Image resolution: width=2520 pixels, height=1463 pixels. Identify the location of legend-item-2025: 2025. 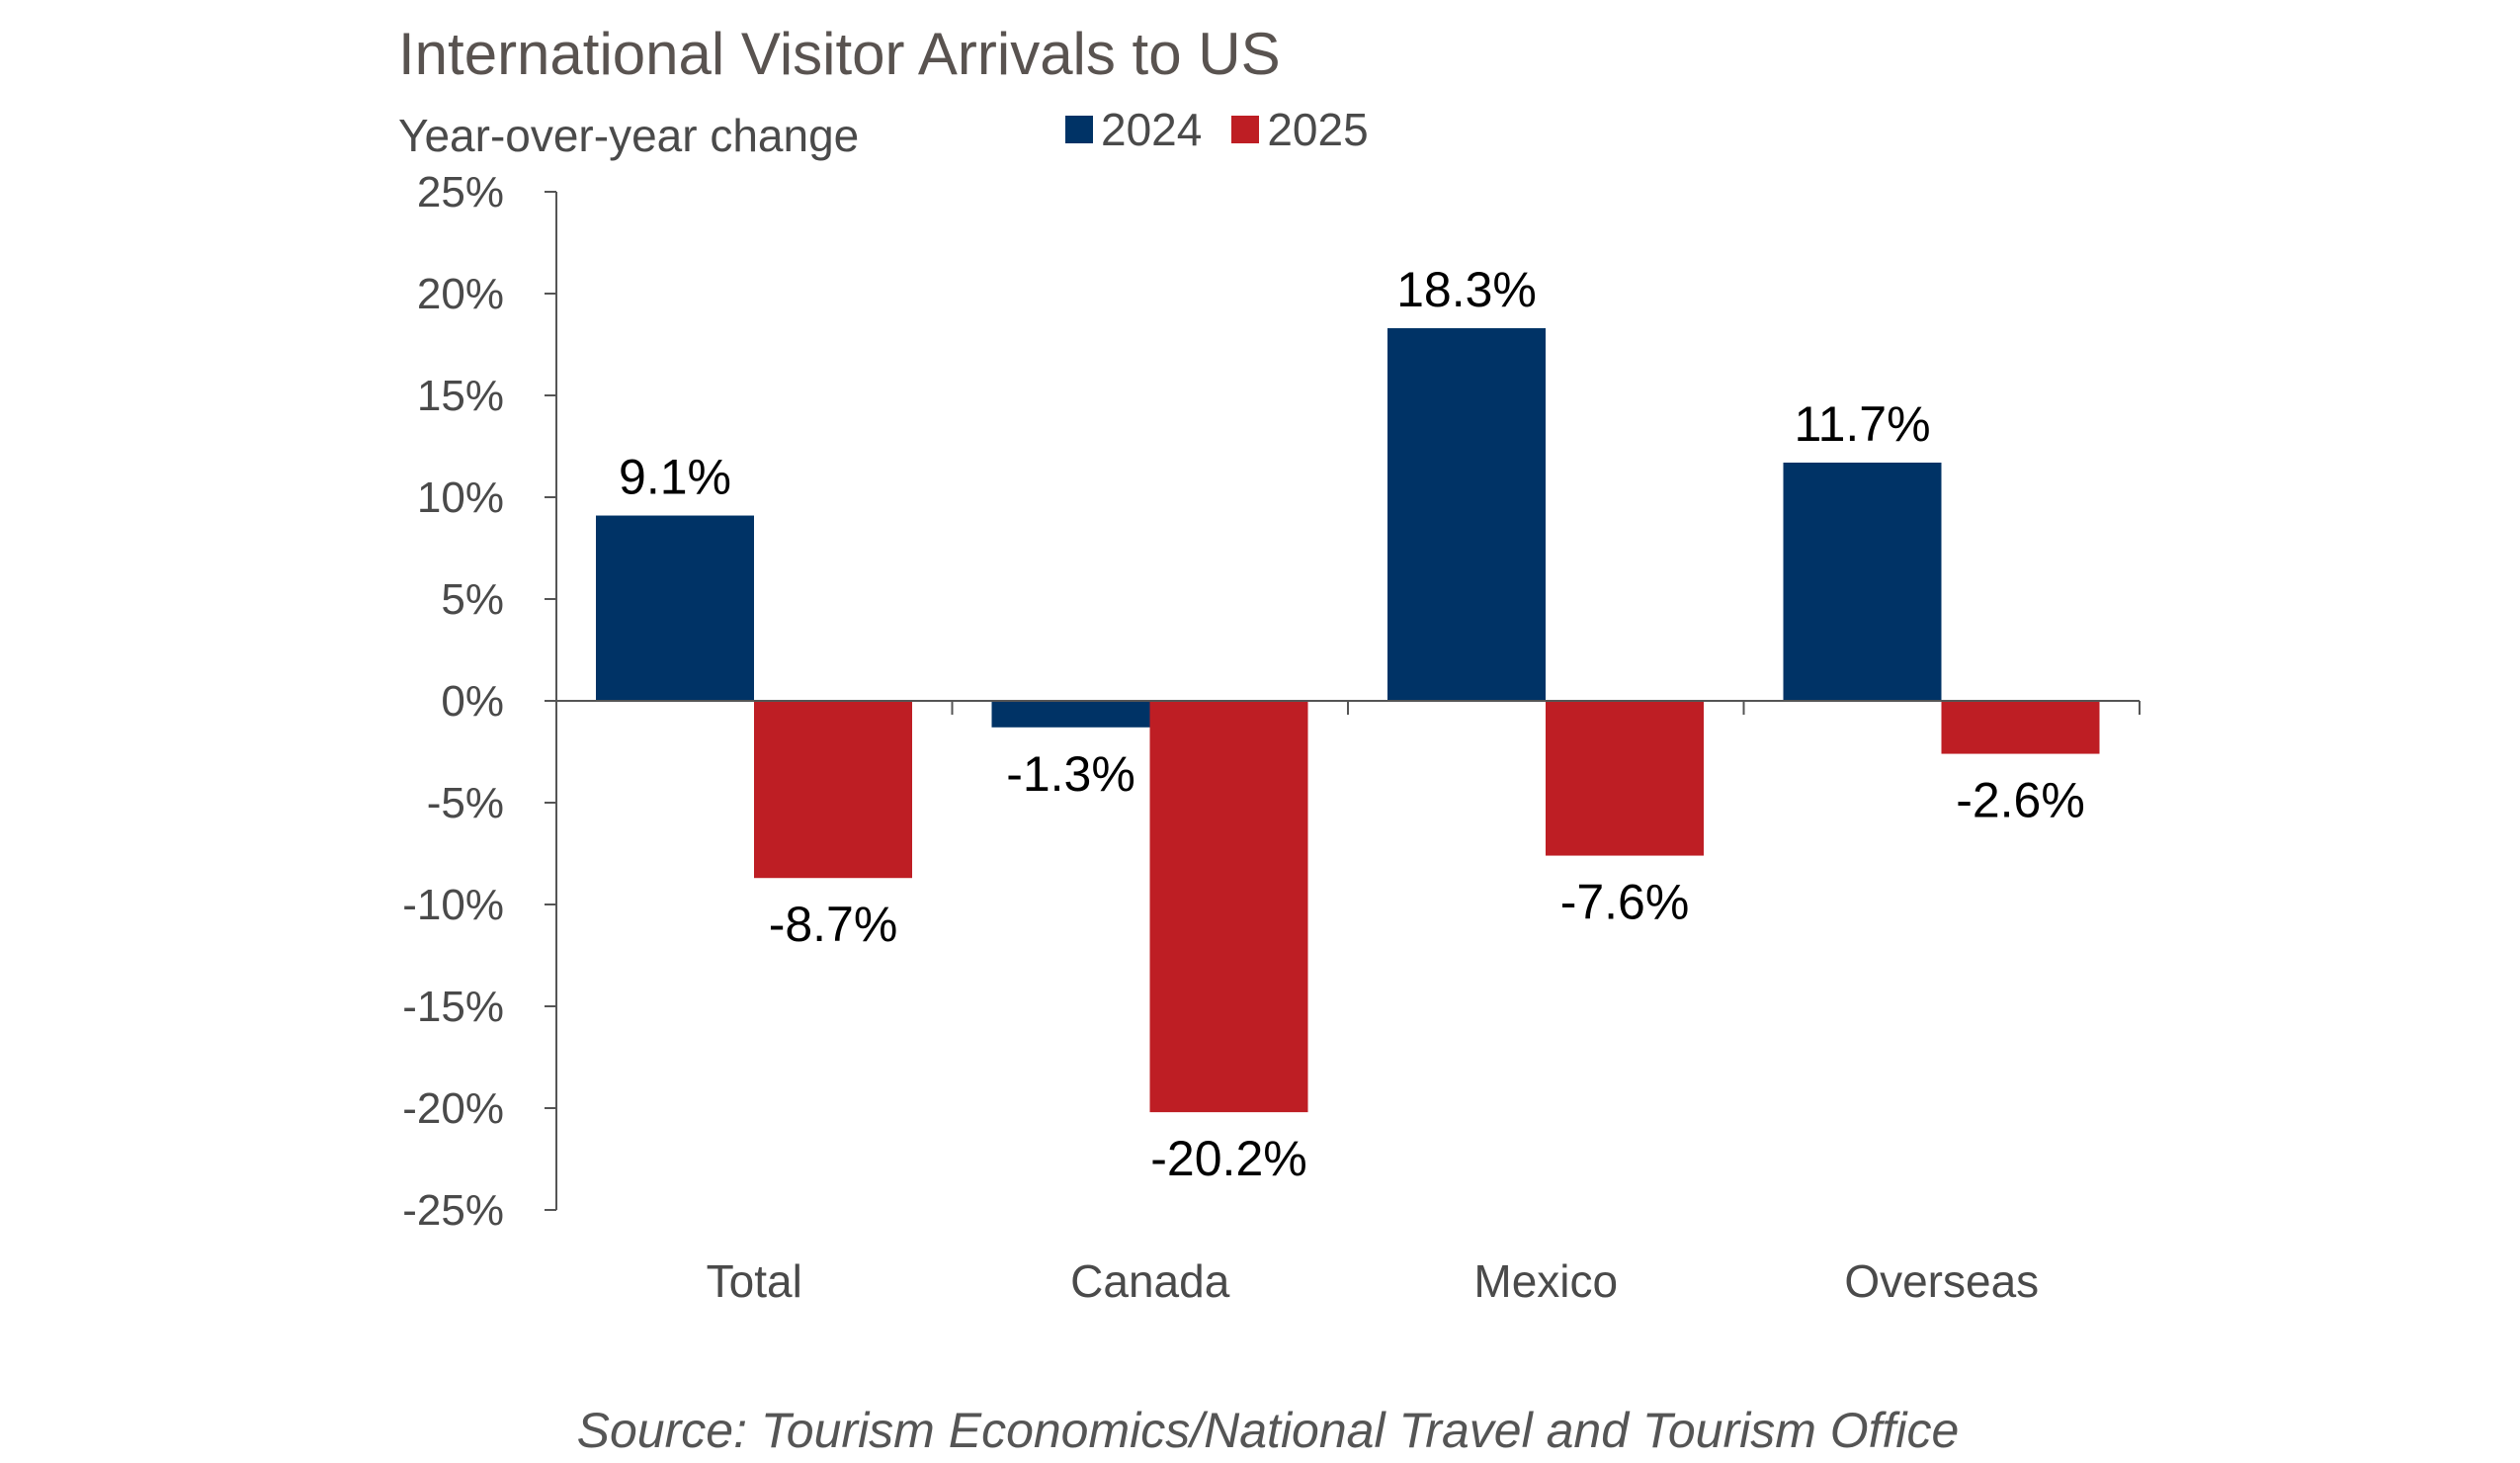
(1300, 129).